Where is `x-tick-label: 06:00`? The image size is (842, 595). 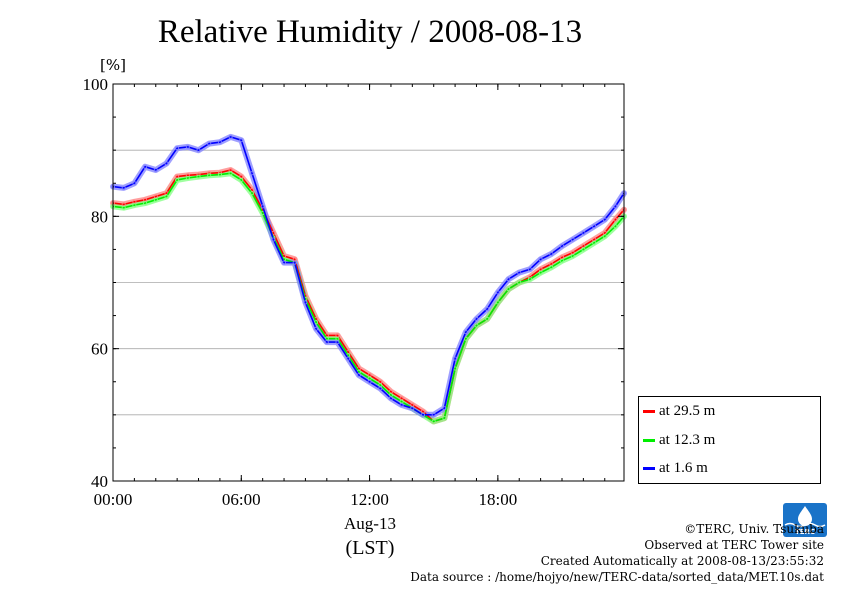 x-tick-label: 06:00 is located at coordinates (241, 499).